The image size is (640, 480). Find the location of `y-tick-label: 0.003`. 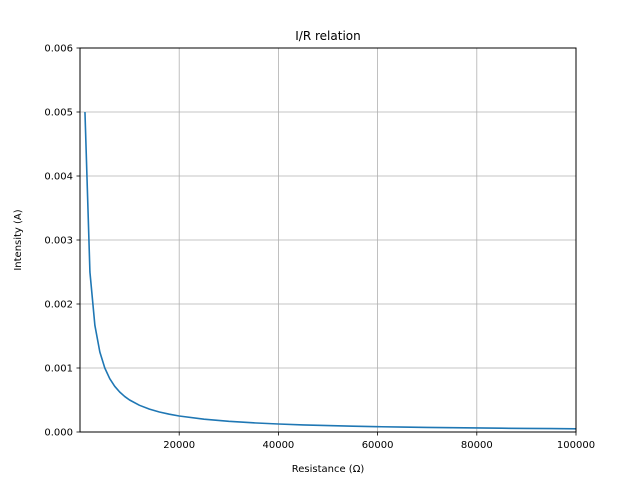

y-tick-label: 0.003 is located at coordinates (58, 241).